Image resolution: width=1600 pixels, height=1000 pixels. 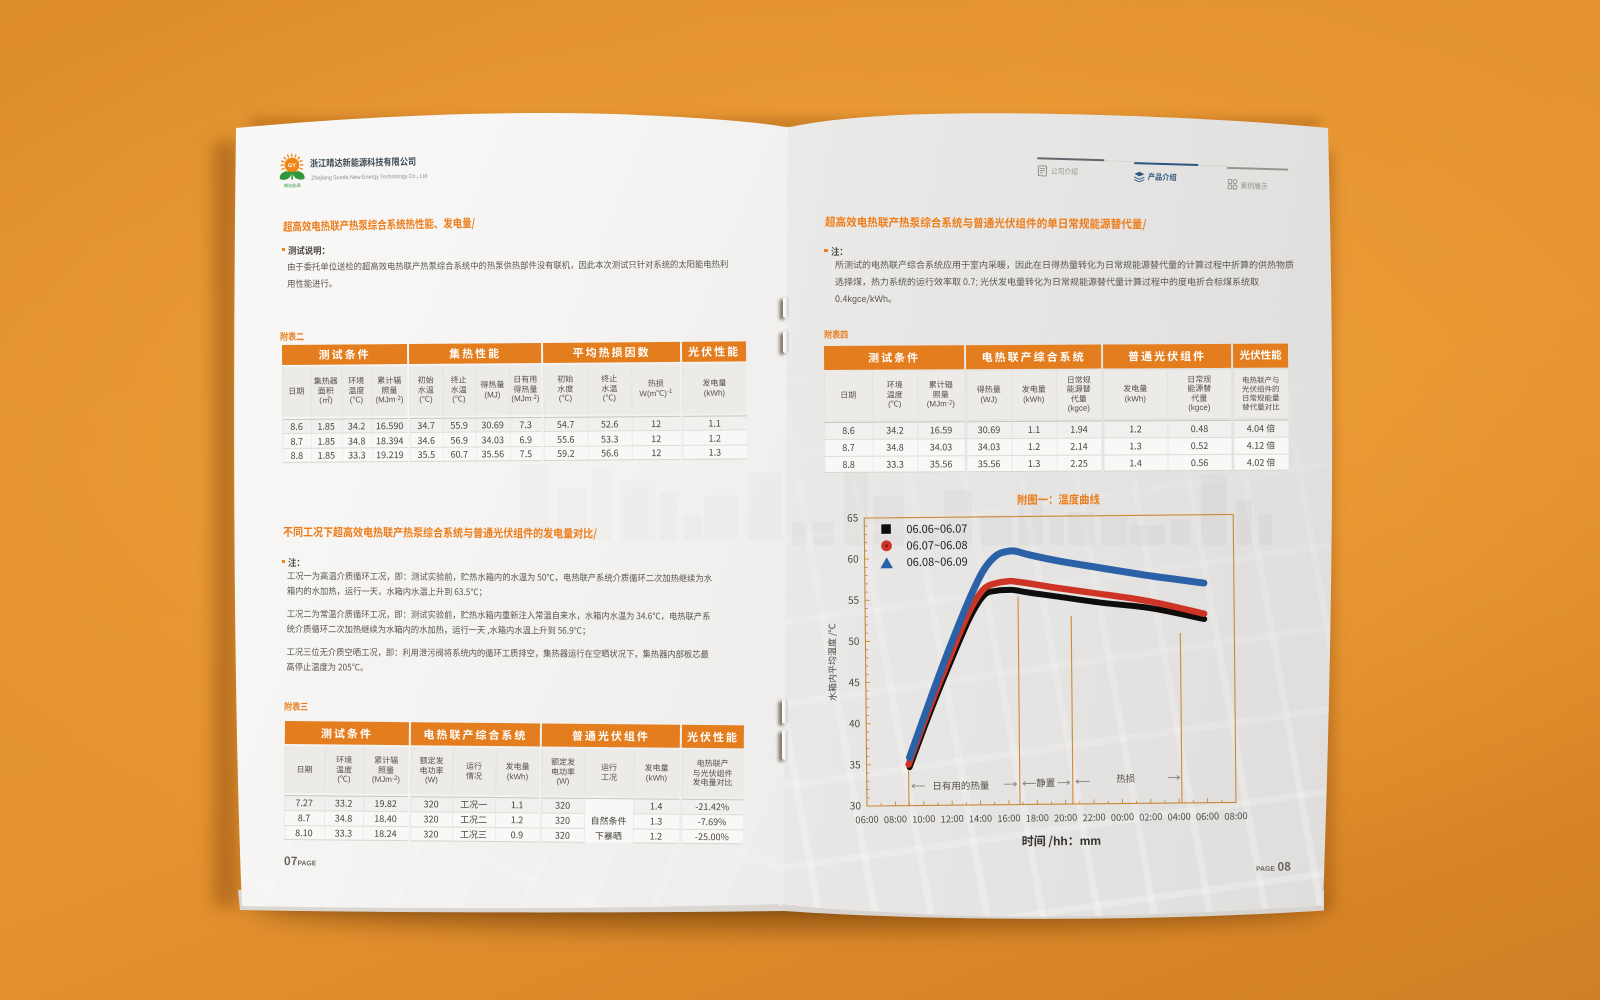 I want to click on svg-text: 晴达能源, so click(x=293, y=186).